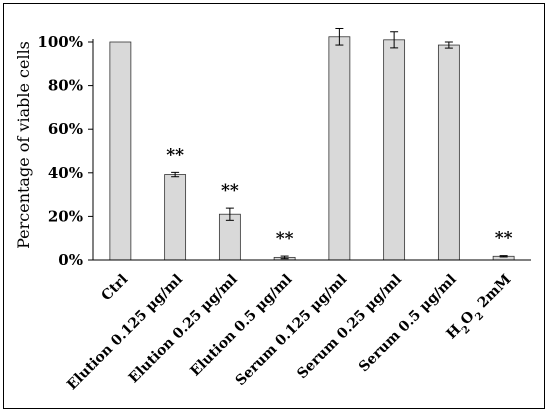 This screenshot has width=550, height=414. What do you see at coordinates (65, 151) in the screenshot?
I see `y-axis: 0% 20% 40% 60% 80% 100%` at bounding box center [65, 151].